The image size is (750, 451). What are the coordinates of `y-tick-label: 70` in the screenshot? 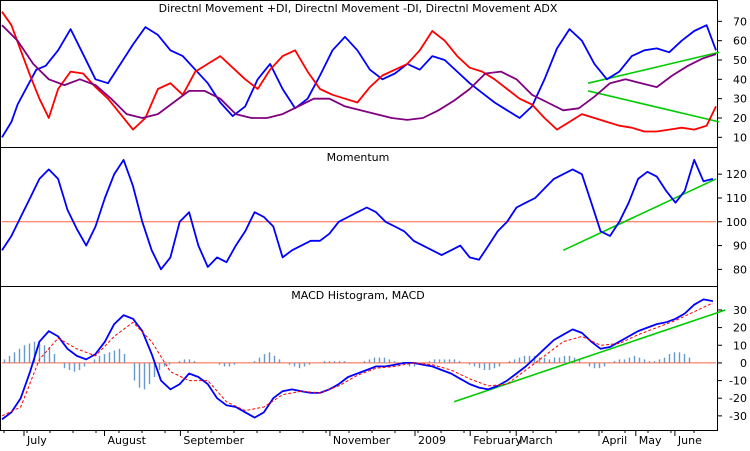 It's located at (740, 21).